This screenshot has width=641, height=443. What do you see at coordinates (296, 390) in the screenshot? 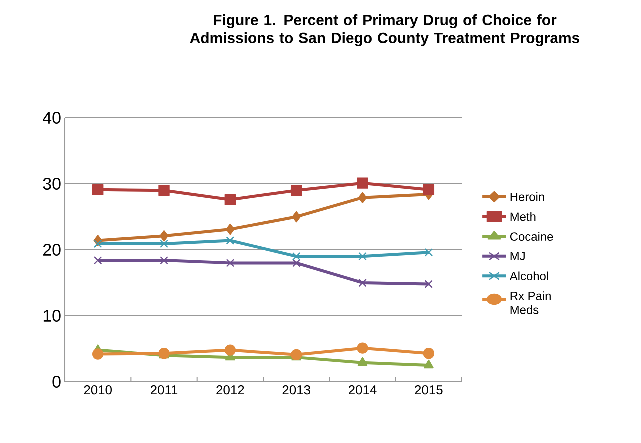
I see `x-tick-label: 2013` at bounding box center [296, 390].